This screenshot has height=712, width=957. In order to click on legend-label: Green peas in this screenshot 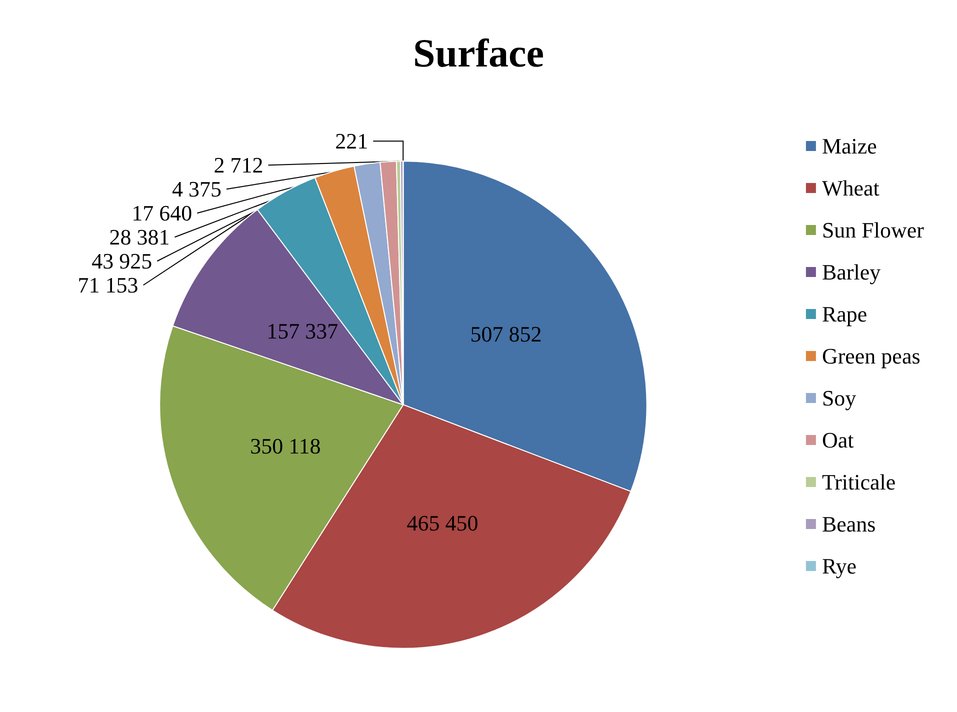, I will do `click(871, 356)`.